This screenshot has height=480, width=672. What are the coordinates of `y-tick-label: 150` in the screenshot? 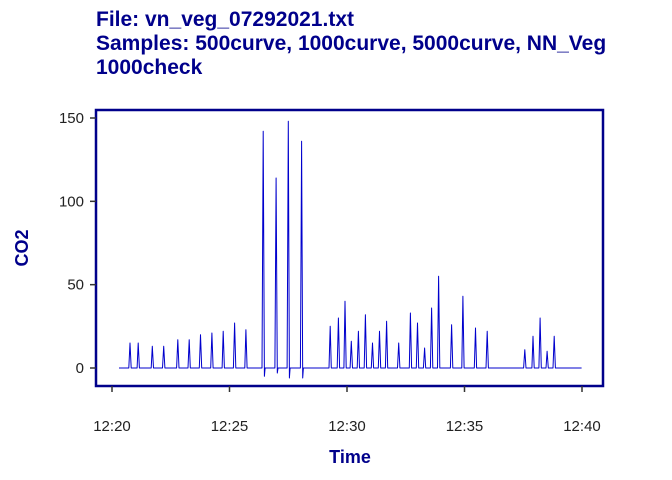 It's located at (71, 118).